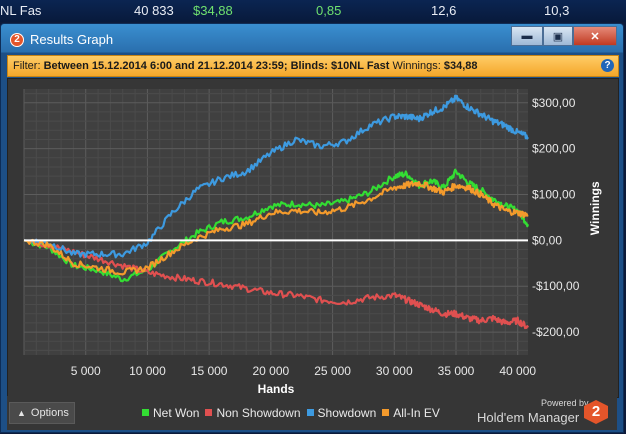  Describe the element at coordinates (271, 371) in the screenshot. I see `x-tick-label: 20 000` at that location.